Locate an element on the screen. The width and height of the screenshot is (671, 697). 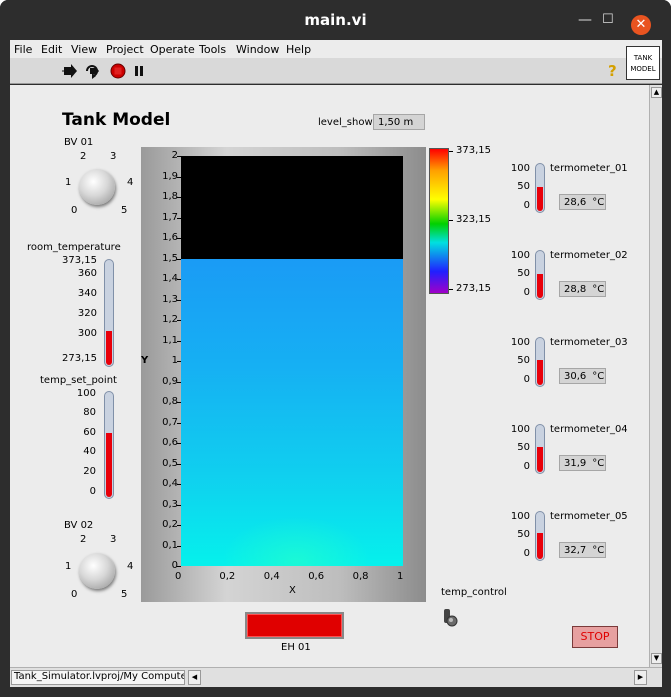
temp-set-point-label: temp_set_point is located at coordinates (78, 380).